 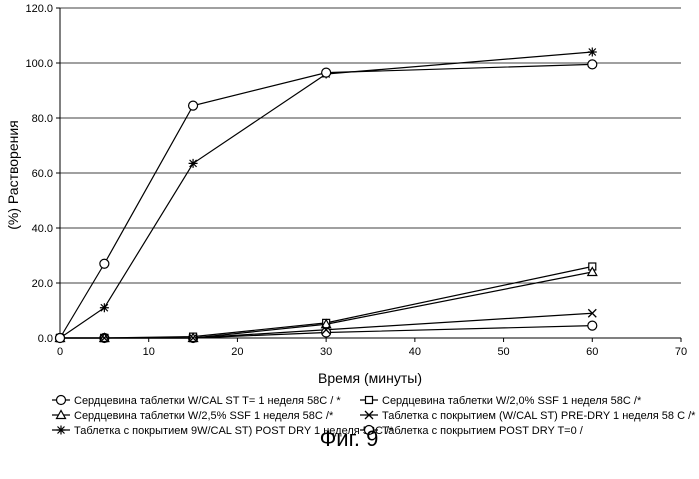 I want to click on y-tick-label-0: 0.0, so click(x=45, y=339).